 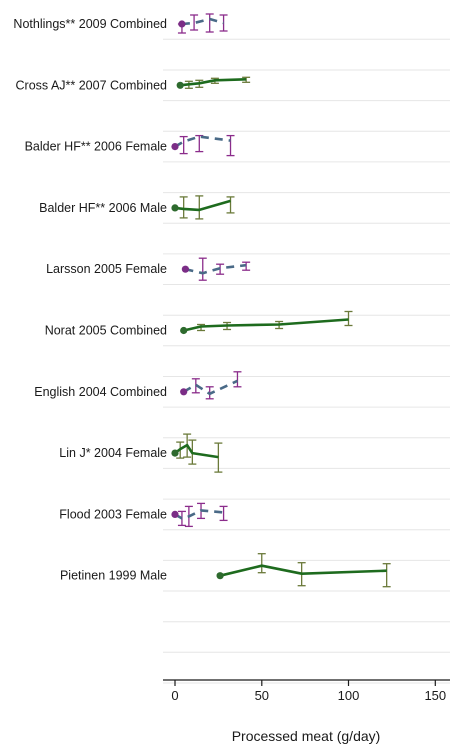 I want to click on x-tick-label: 50, so click(x=262, y=695).